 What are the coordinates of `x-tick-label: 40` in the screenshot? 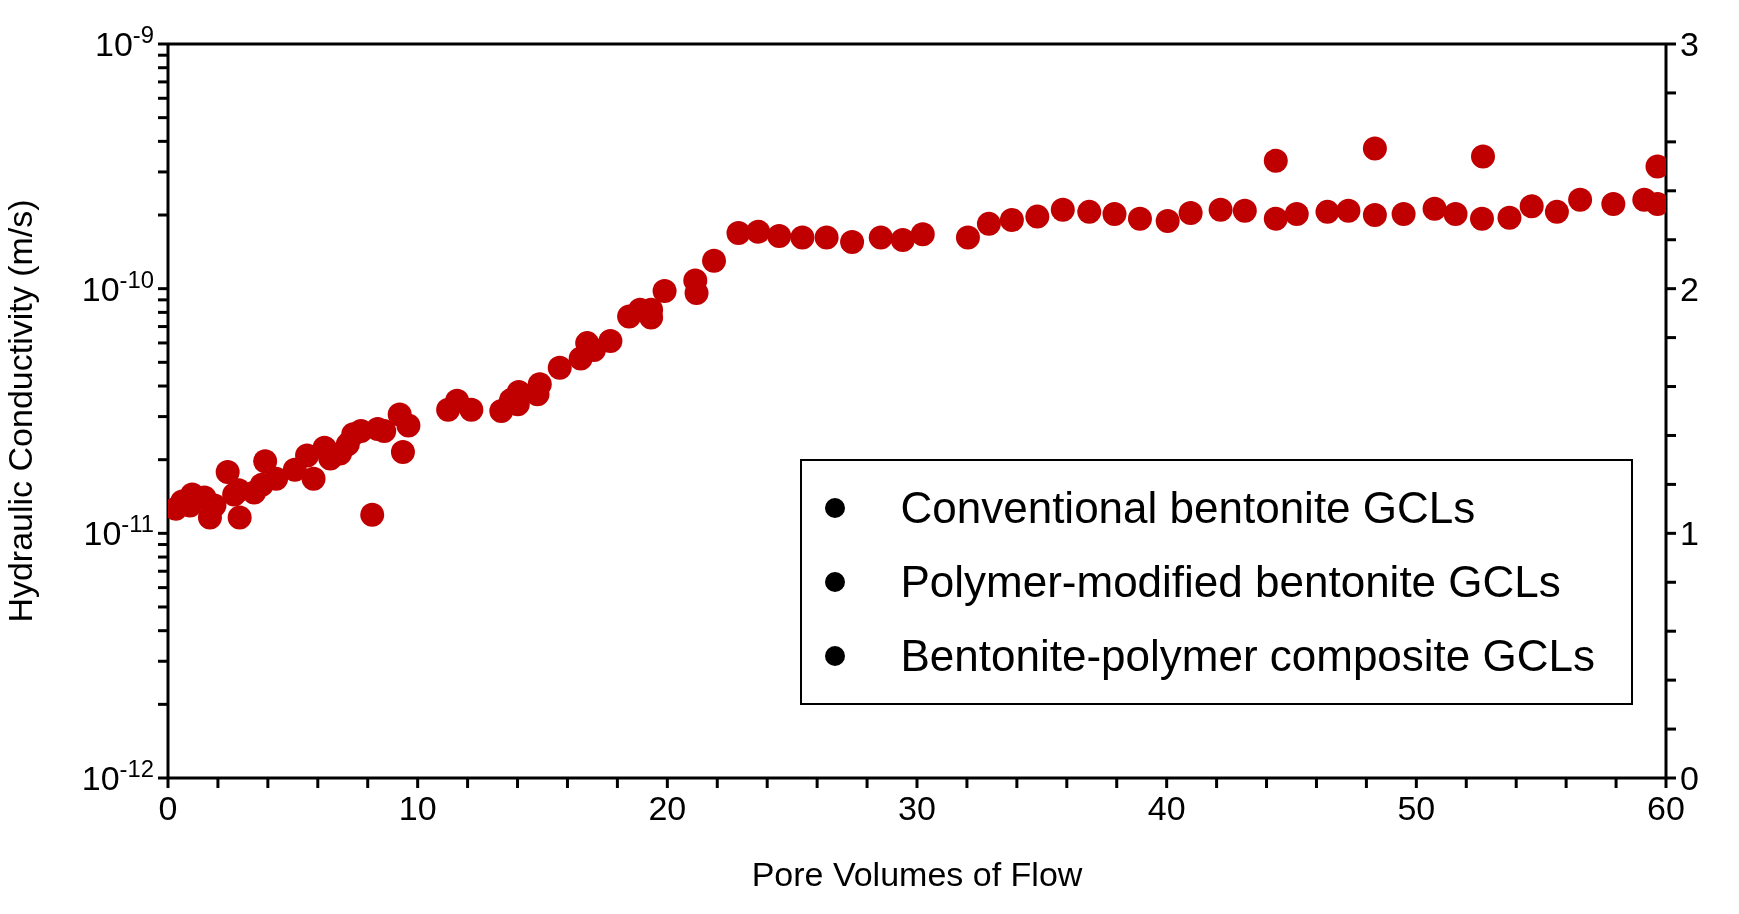 It's located at (1166, 808).